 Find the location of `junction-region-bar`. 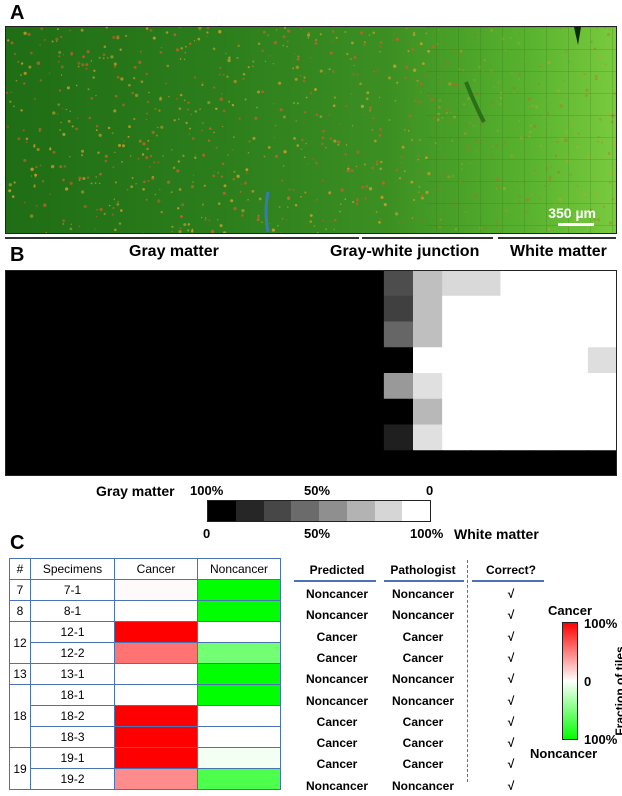

junction-region-bar is located at coordinates (427, 238).